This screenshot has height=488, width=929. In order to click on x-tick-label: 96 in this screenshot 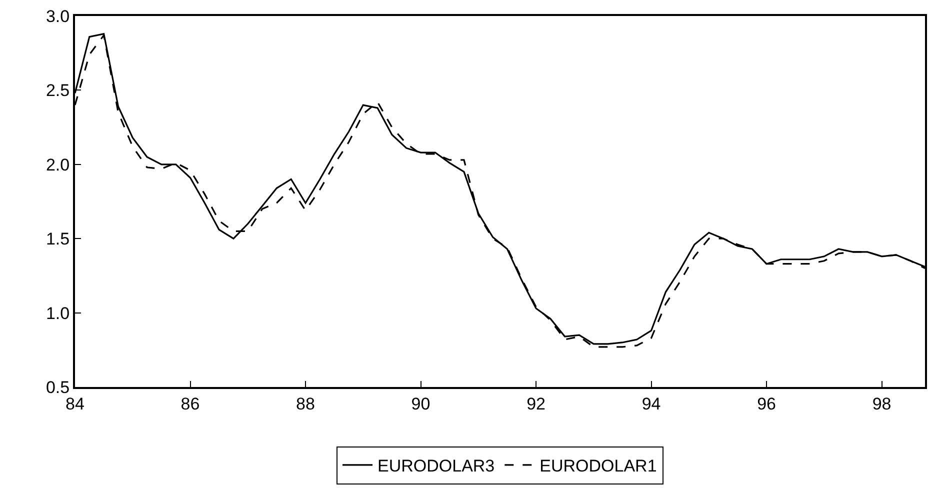, I will do `click(766, 404)`.